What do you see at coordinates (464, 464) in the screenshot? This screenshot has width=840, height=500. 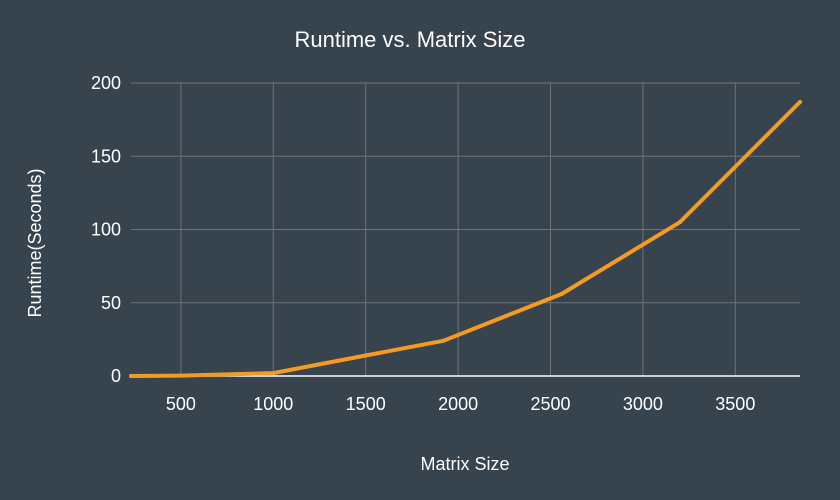 I see `x-axis-label: Matrix Size` at bounding box center [464, 464].